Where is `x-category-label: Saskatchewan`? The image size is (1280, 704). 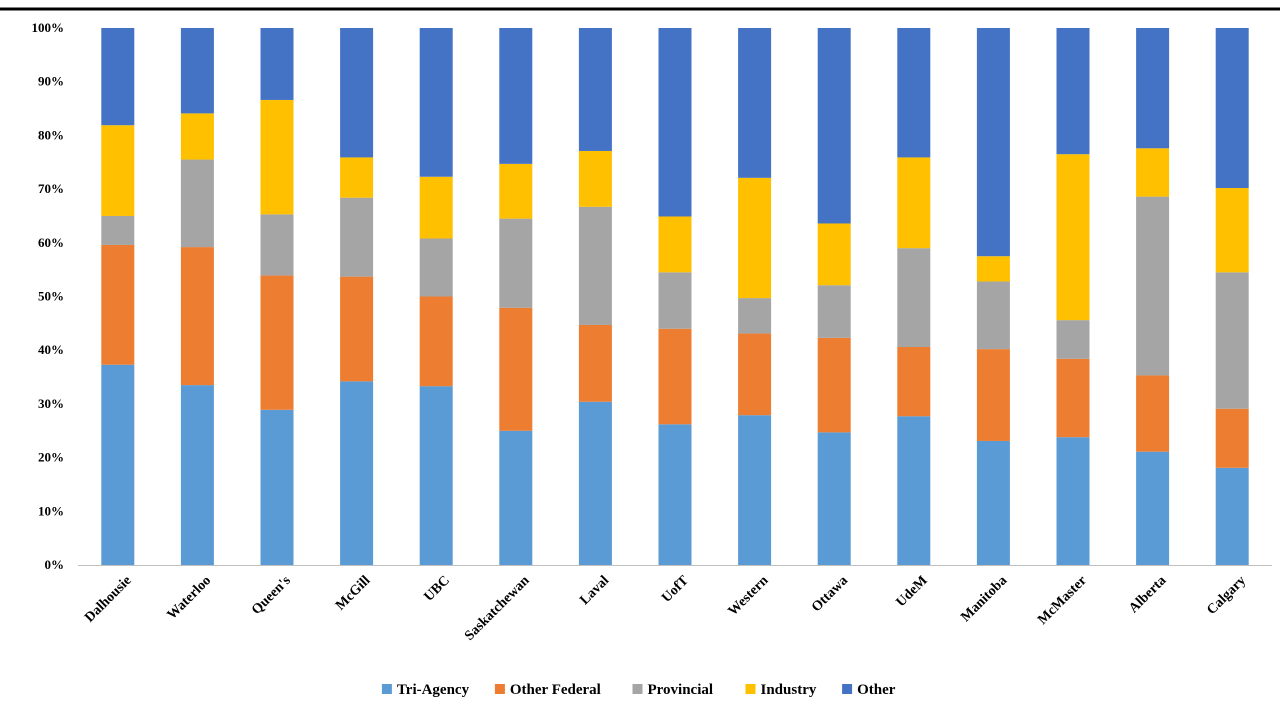
x-category-label: Saskatchewan is located at coordinates (497, 608).